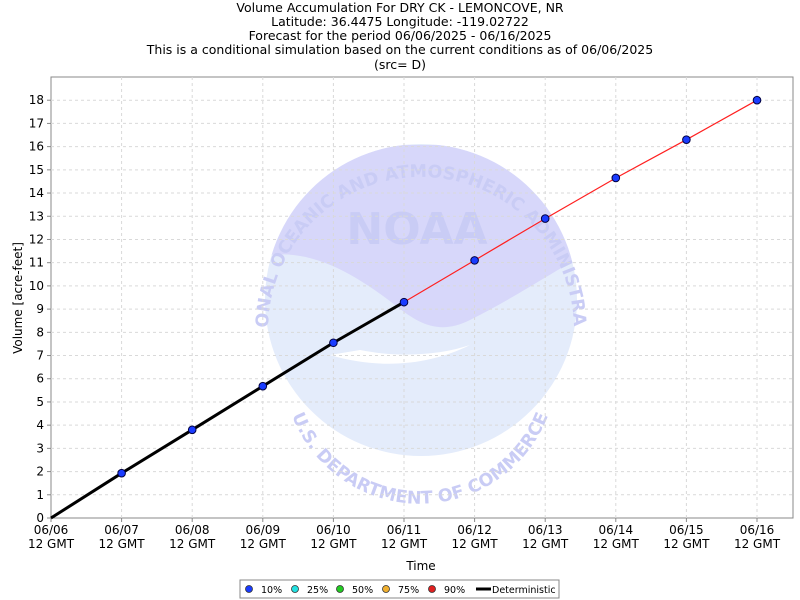 The image size is (800, 600). Describe the element at coordinates (40, 472) in the screenshot. I see `y-tick-label: 2` at that location.